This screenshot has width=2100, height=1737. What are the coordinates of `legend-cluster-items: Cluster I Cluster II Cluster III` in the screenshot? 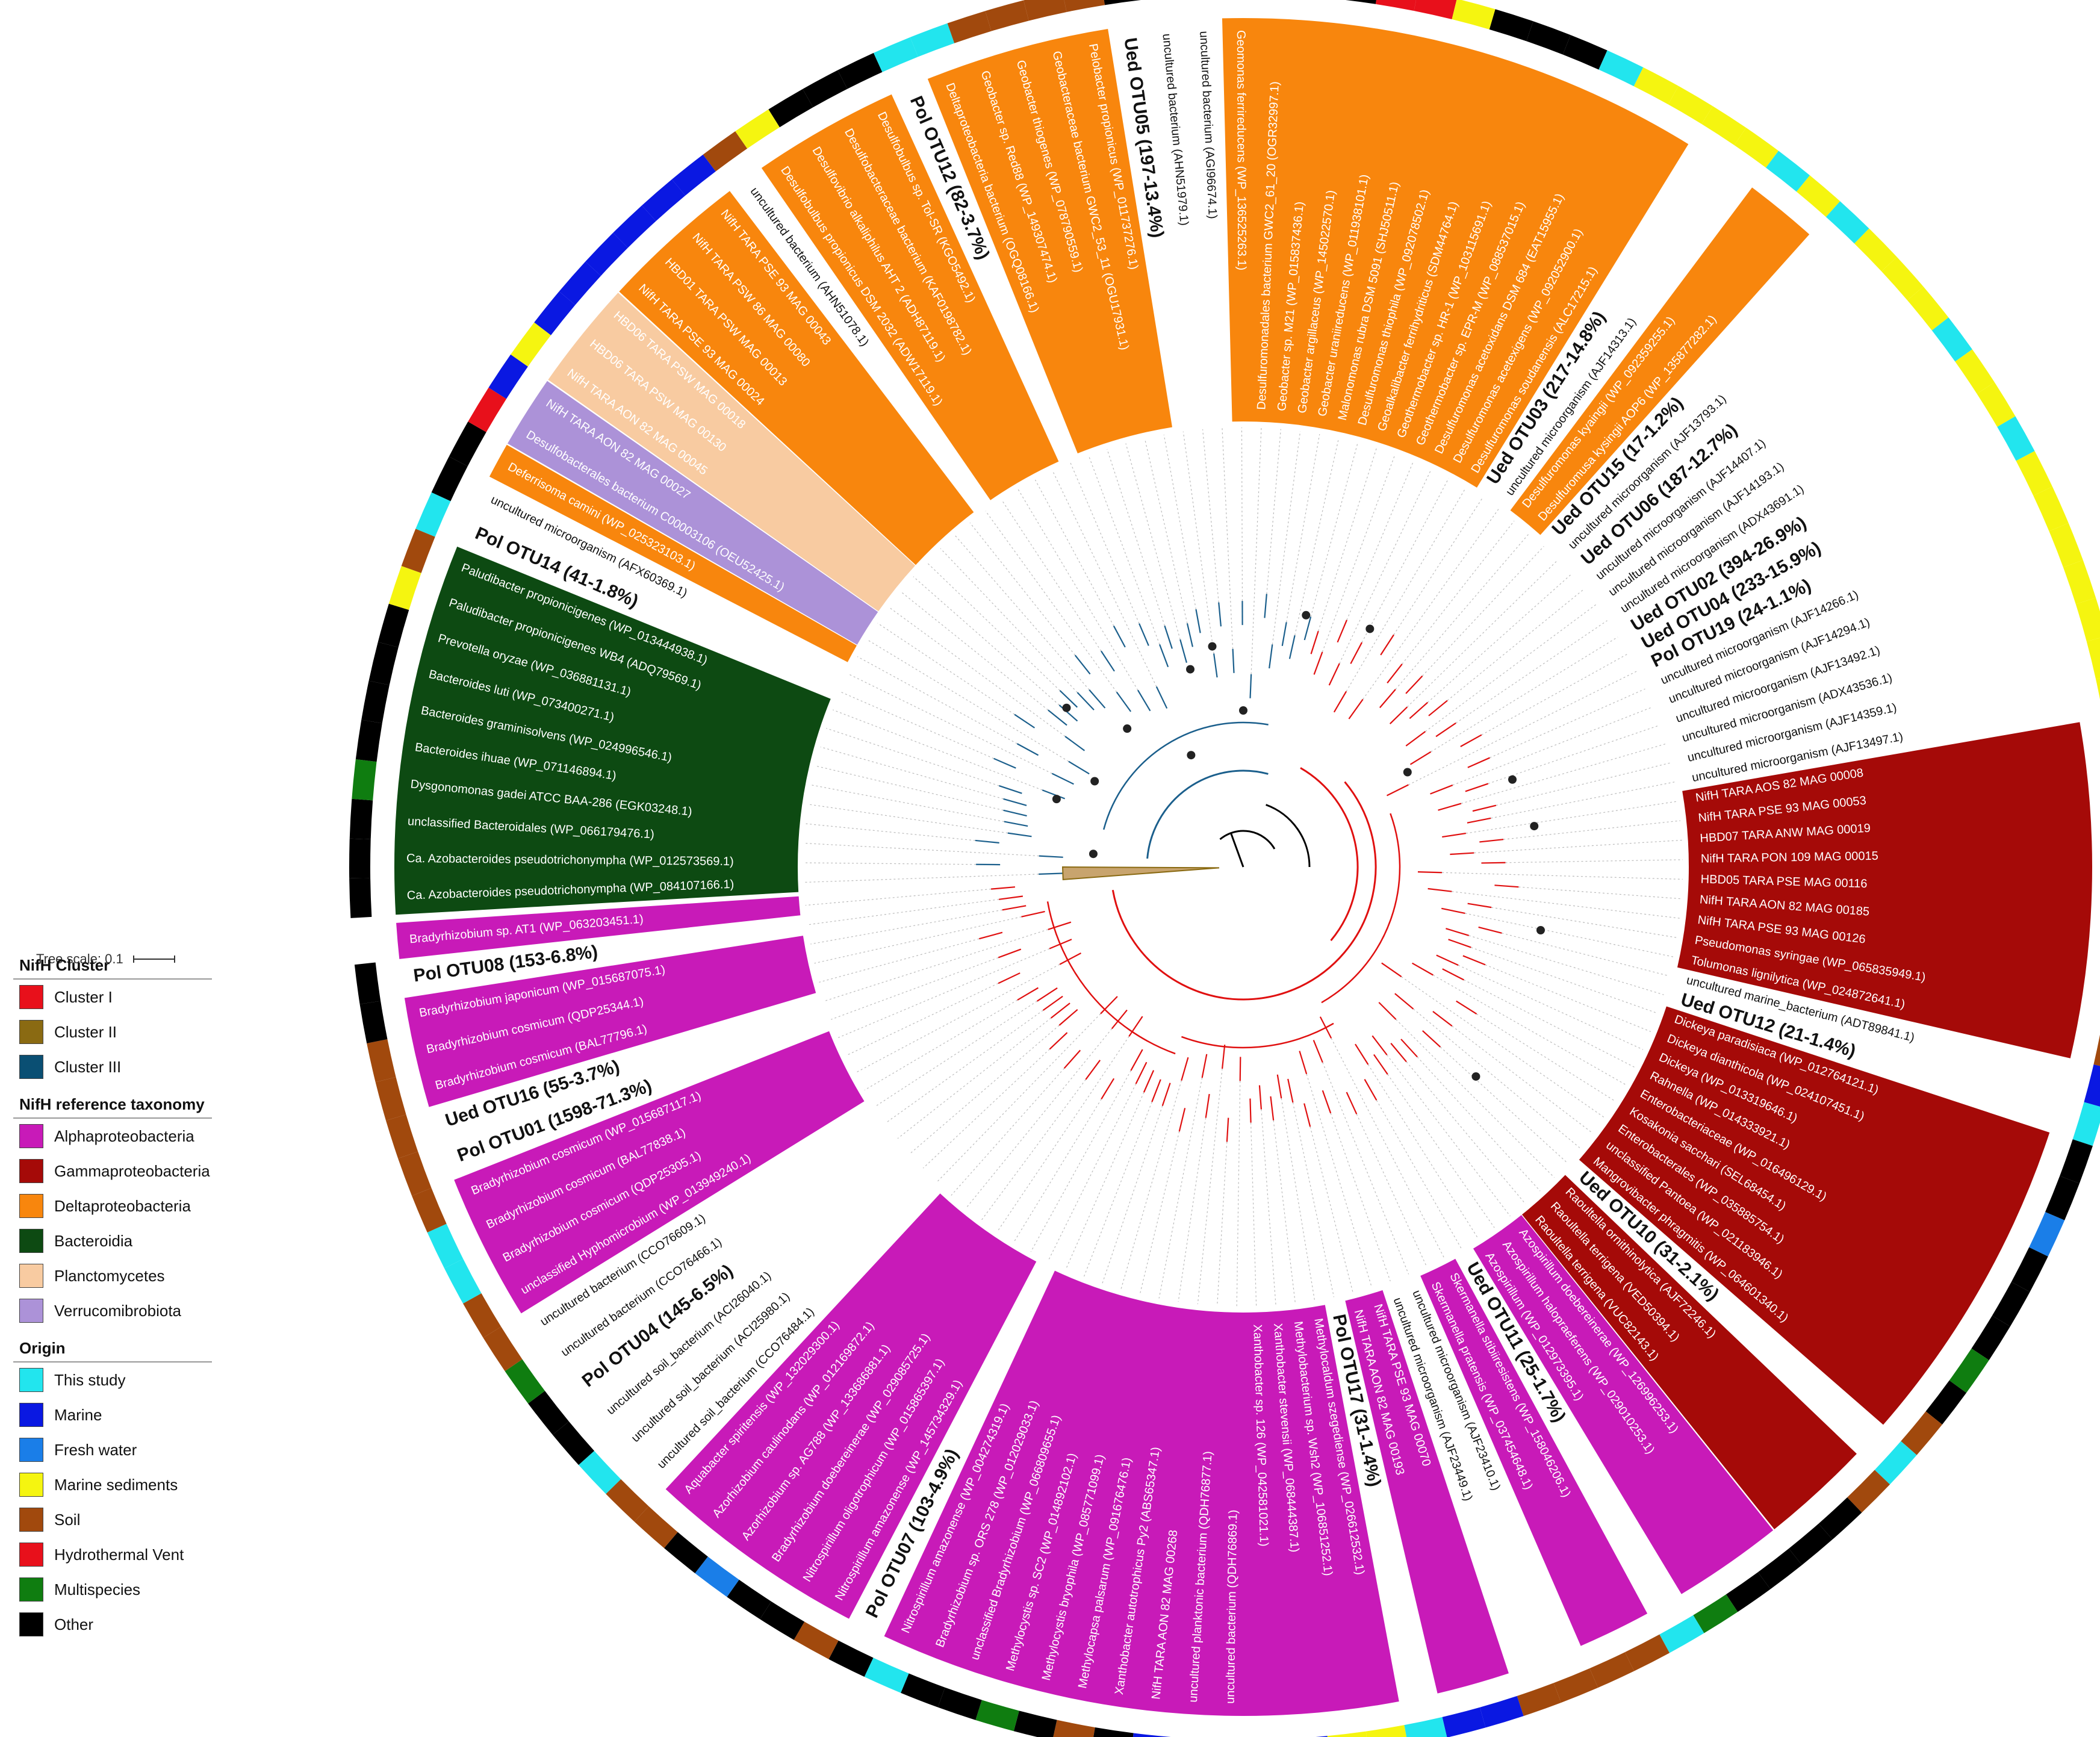 It's located at (113, 1032).